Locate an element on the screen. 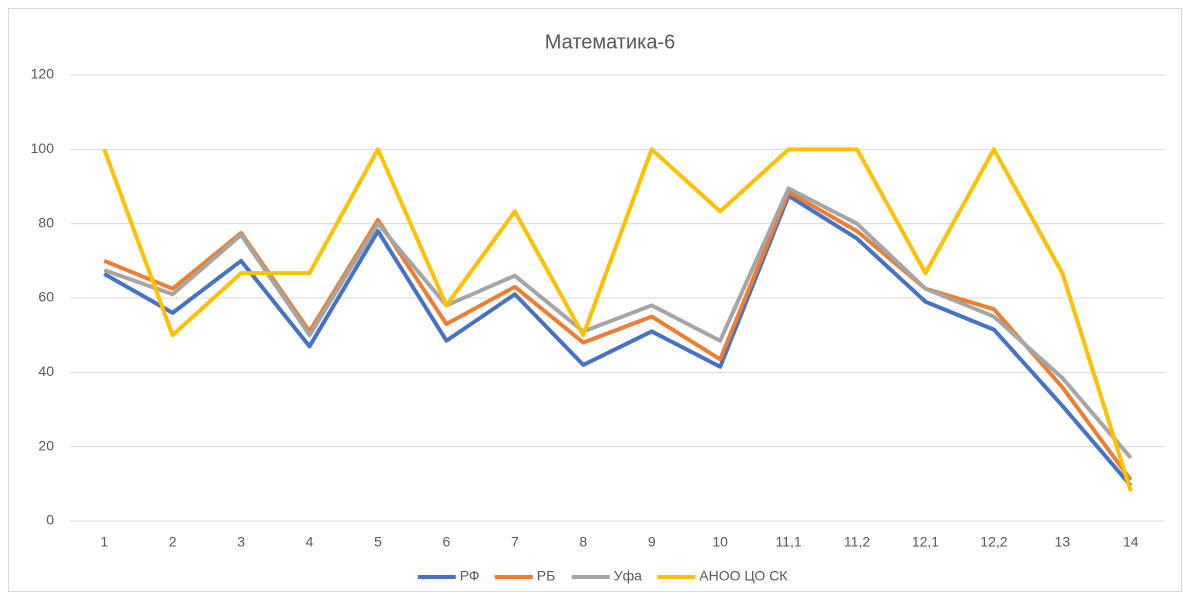 This screenshot has height=593, width=1183. x-tick-label: 5 is located at coordinates (378, 542).